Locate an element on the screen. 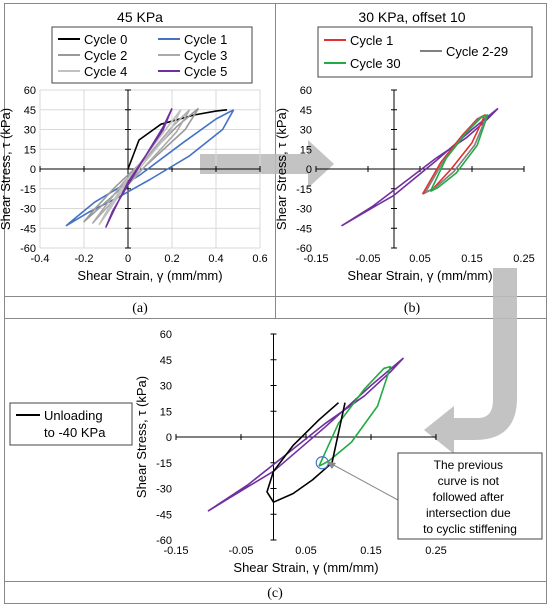 This screenshot has width=550, height=607. legend-a-label-1: Cycle 1 is located at coordinates (205, 39).